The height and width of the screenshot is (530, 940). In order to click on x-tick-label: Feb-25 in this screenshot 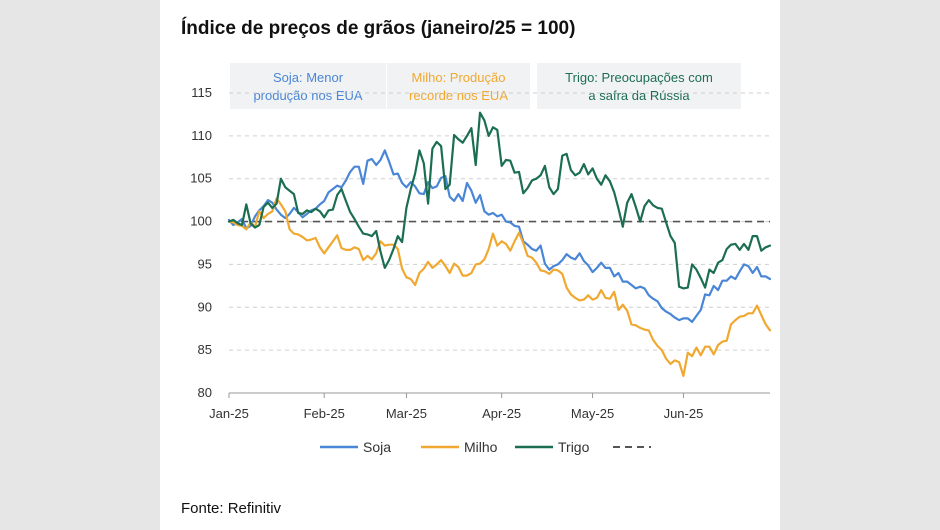, I will do `click(324, 413)`.